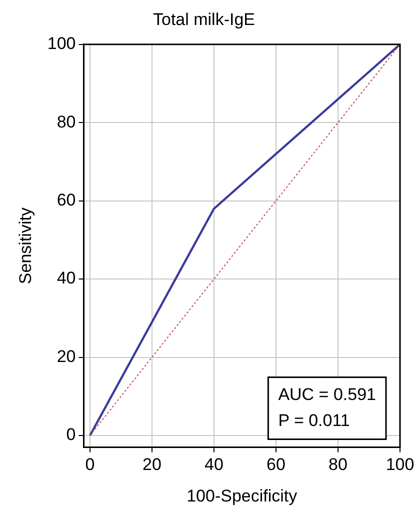 The height and width of the screenshot is (523, 418). Describe the element at coordinates (214, 464) in the screenshot. I see `x-tick-label: 40` at that location.